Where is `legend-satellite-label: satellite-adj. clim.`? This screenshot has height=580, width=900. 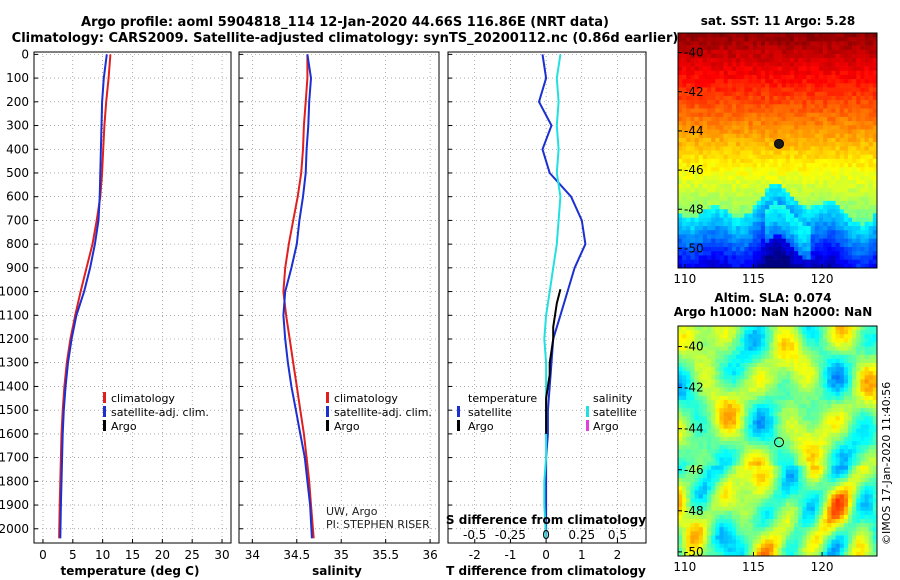 legend-satellite-label: satellite-adj. clim. is located at coordinates (383, 412).